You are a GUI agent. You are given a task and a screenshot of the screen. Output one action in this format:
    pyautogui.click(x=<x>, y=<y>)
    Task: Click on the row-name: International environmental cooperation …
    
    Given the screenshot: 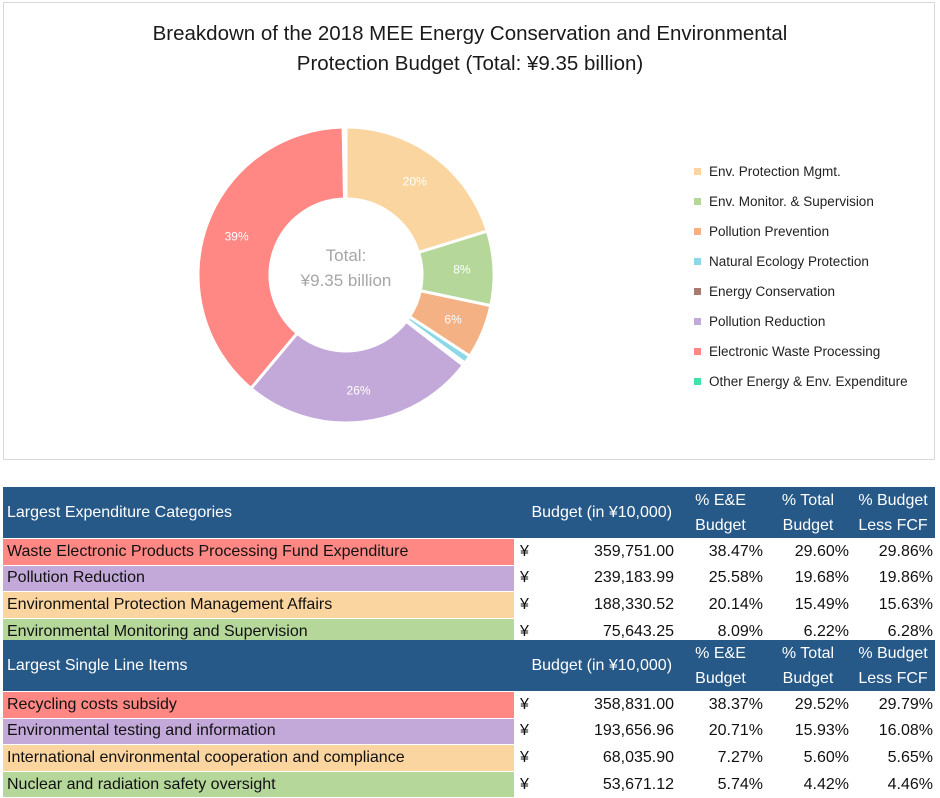 What is the action you would take?
    pyautogui.click(x=258, y=758)
    